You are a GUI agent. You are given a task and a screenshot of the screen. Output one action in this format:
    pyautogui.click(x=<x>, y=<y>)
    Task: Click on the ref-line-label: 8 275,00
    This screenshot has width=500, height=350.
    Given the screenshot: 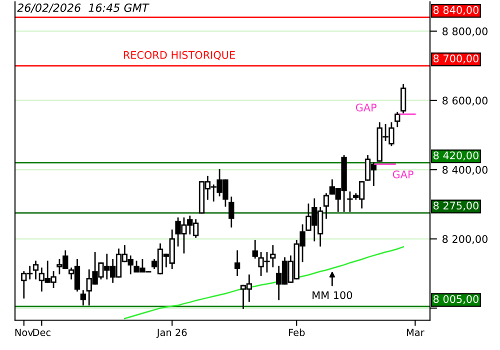 What is the action you would take?
    pyautogui.click(x=455, y=206)
    